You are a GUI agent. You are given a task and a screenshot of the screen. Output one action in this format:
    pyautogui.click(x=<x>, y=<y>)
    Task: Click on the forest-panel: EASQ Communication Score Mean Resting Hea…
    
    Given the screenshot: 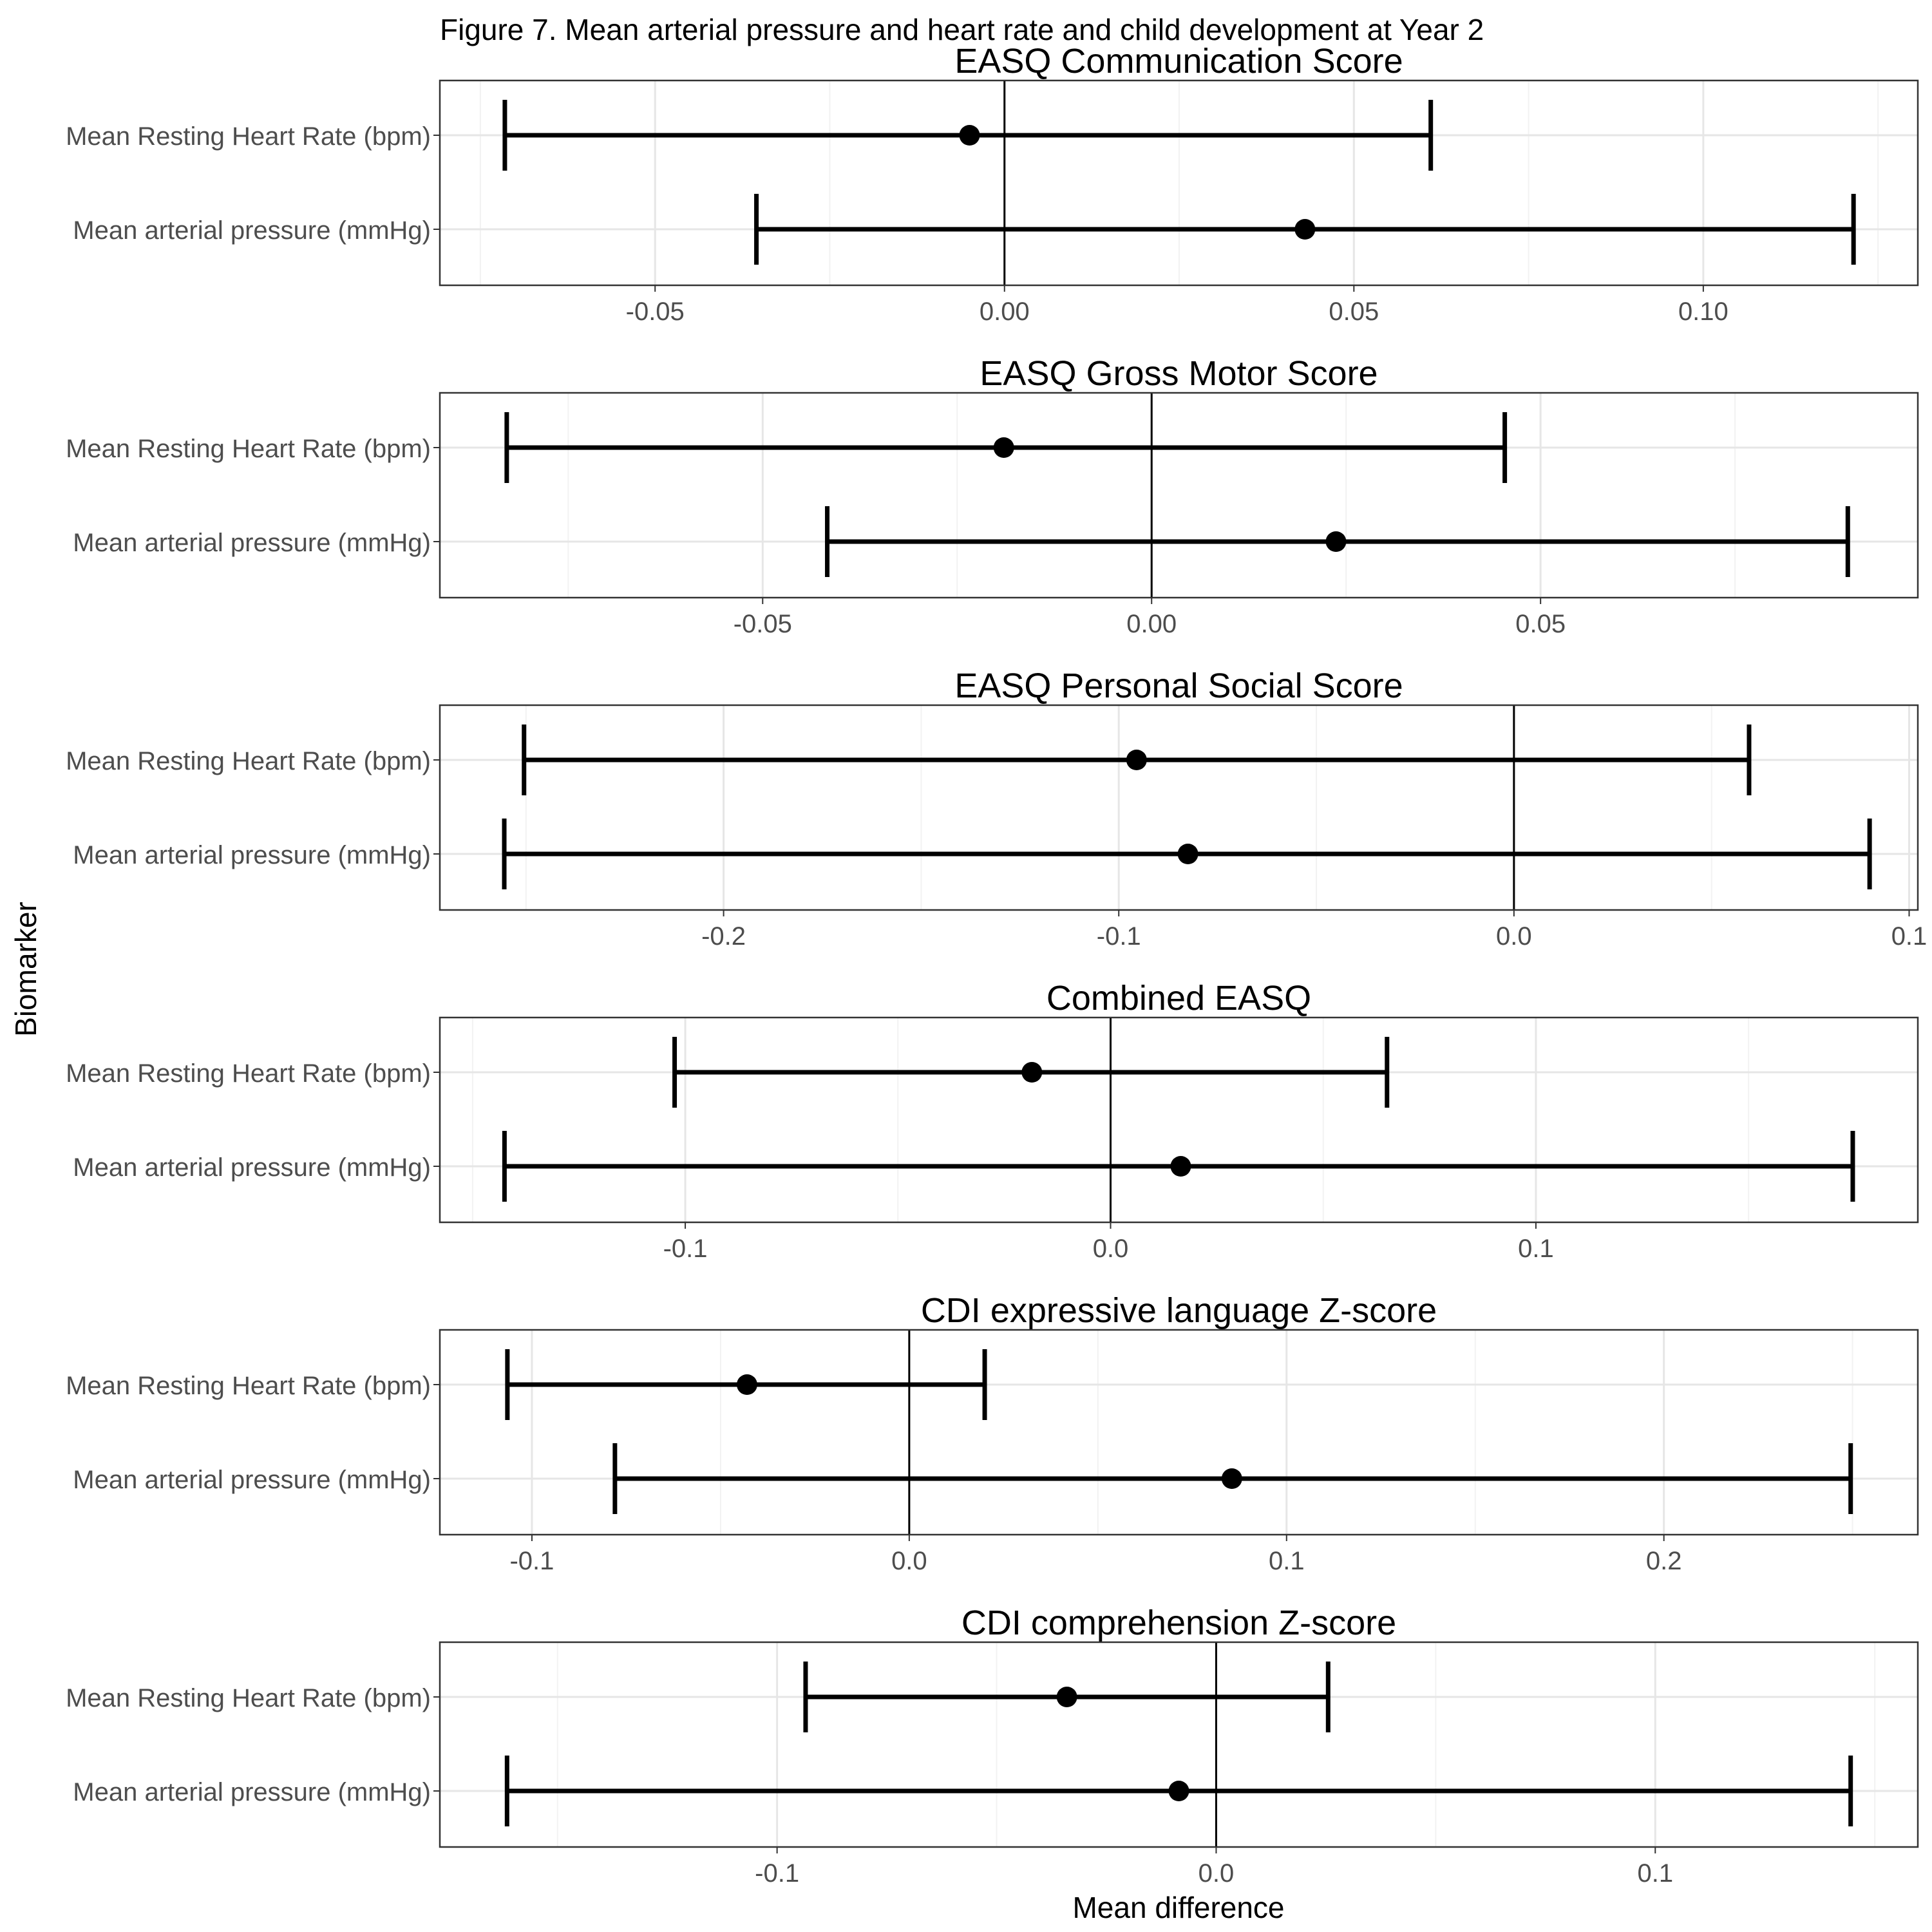 What is the action you would take?
    pyautogui.click(x=993, y=184)
    